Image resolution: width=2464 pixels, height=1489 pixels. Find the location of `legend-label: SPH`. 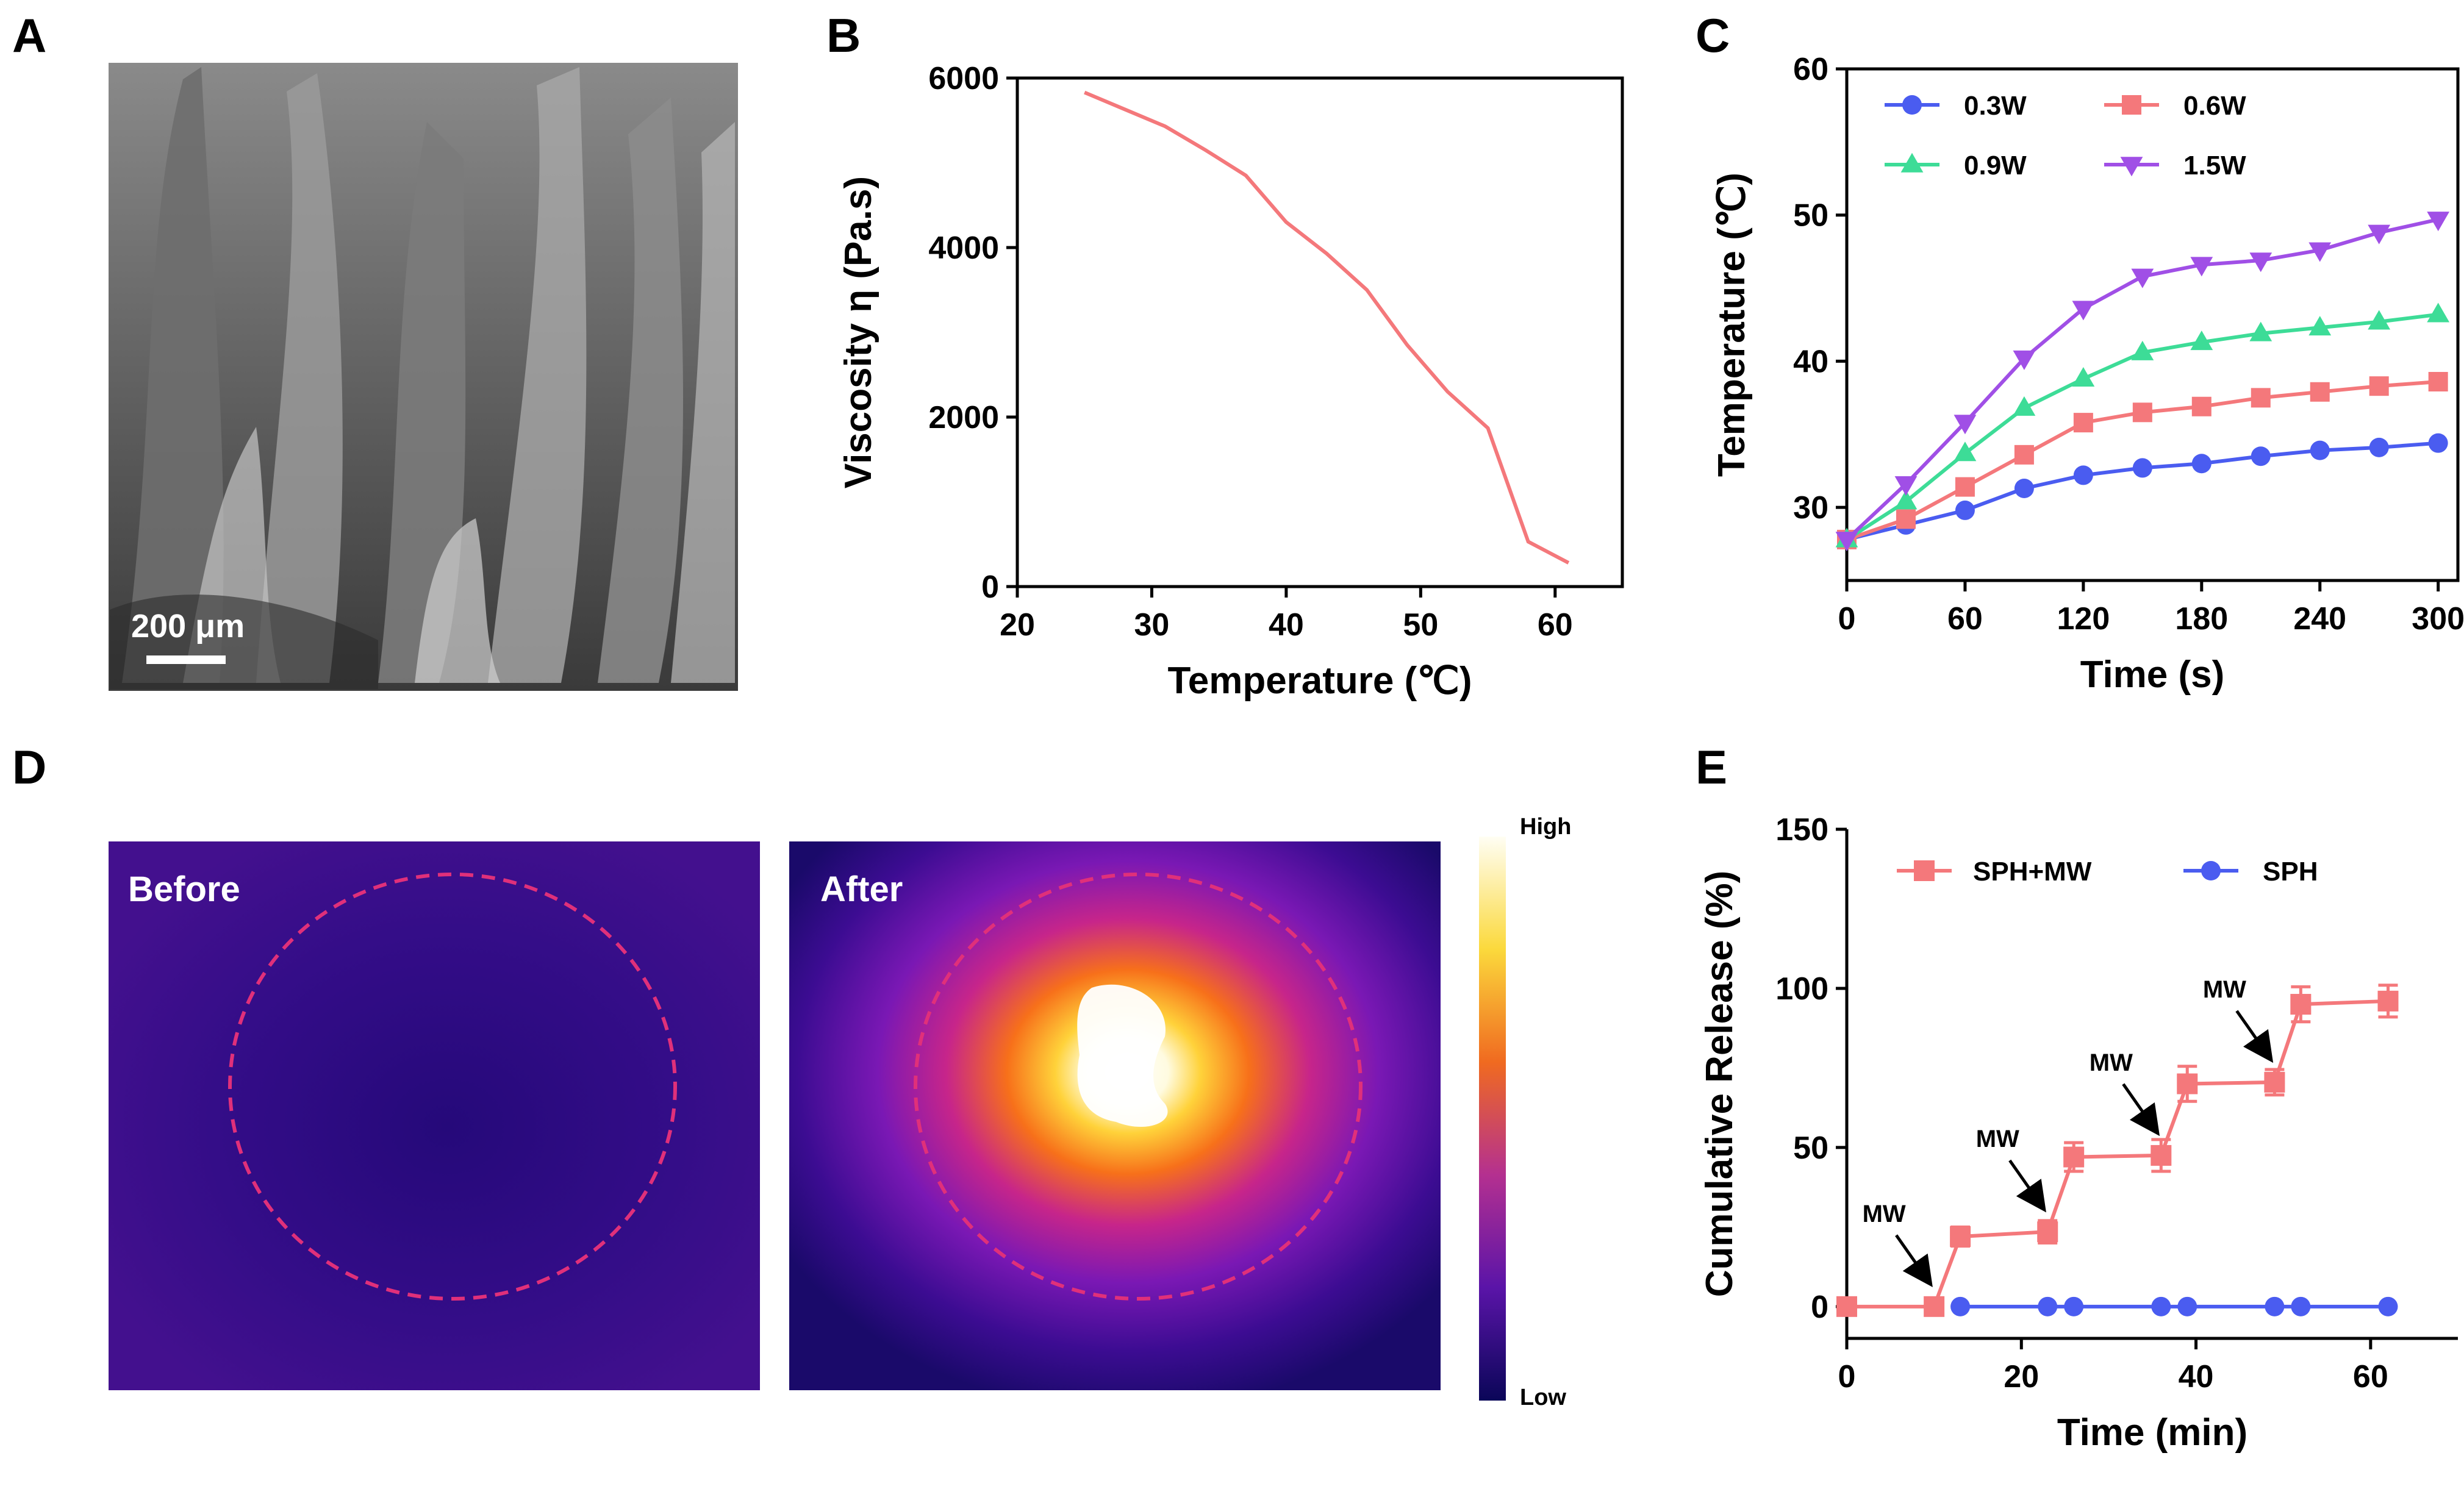

legend-label: SPH is located at coordinates (2290, 872).